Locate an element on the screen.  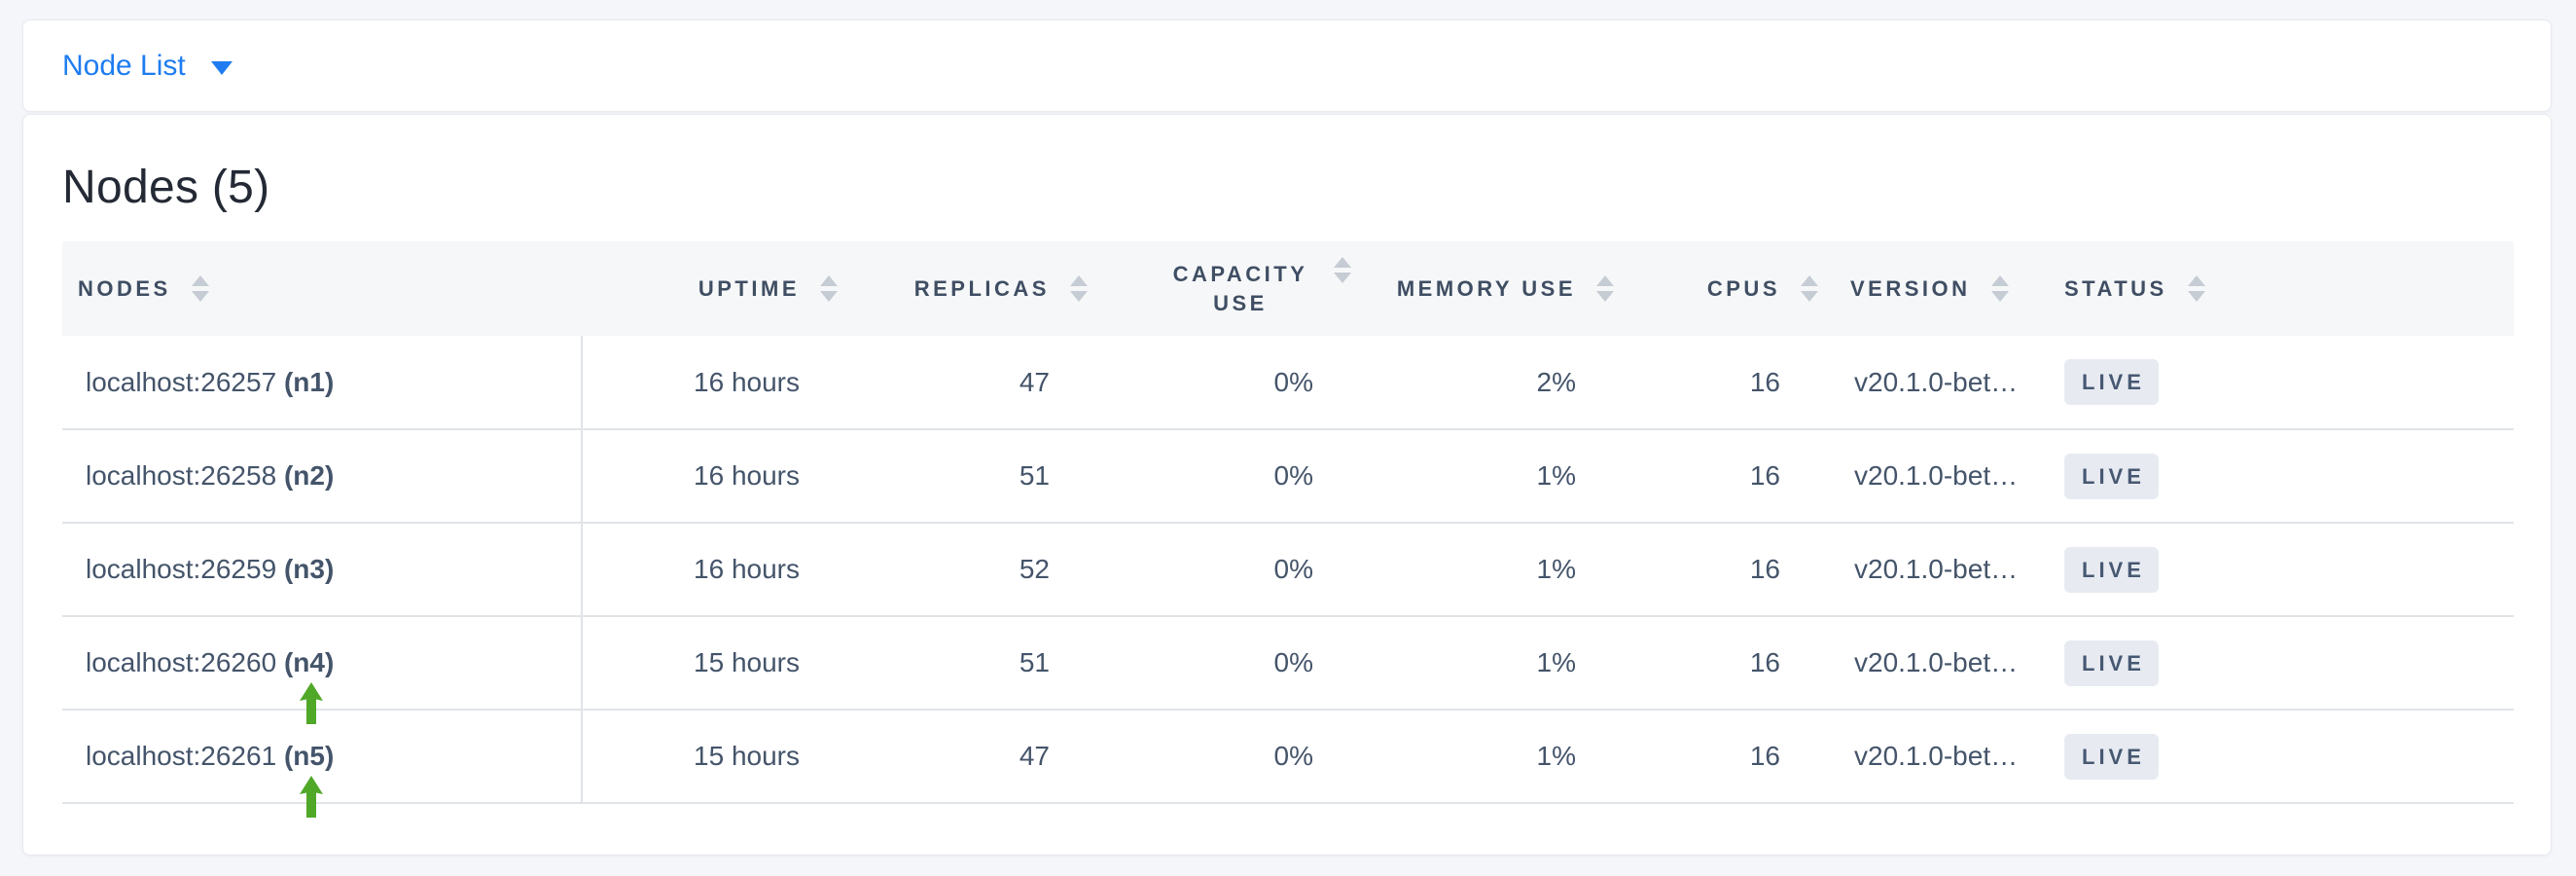
node-address-cell: localhost:26259 (n3) is located at coordinates (322, 570).